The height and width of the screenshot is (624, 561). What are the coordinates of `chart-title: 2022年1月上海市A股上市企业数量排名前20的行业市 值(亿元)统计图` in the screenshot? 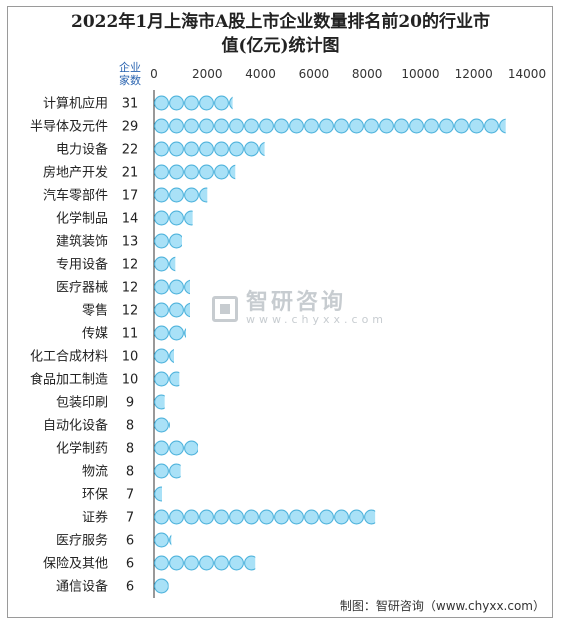 It's located at (280, 34).